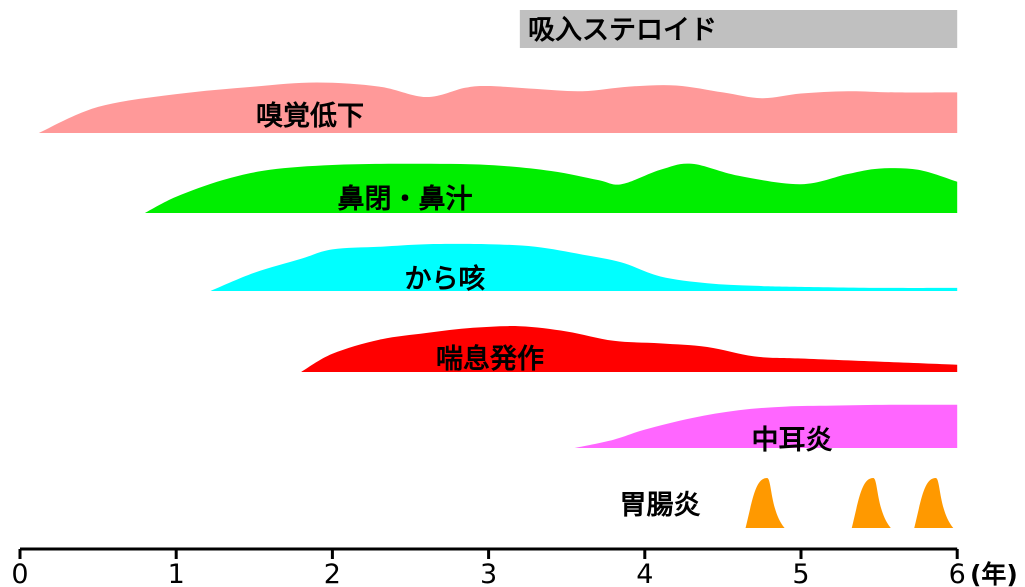  What do you see at coordinates (644, 573) in the screenshot?
I see `x-tick-label: 4` at bounding box center [644, 573].